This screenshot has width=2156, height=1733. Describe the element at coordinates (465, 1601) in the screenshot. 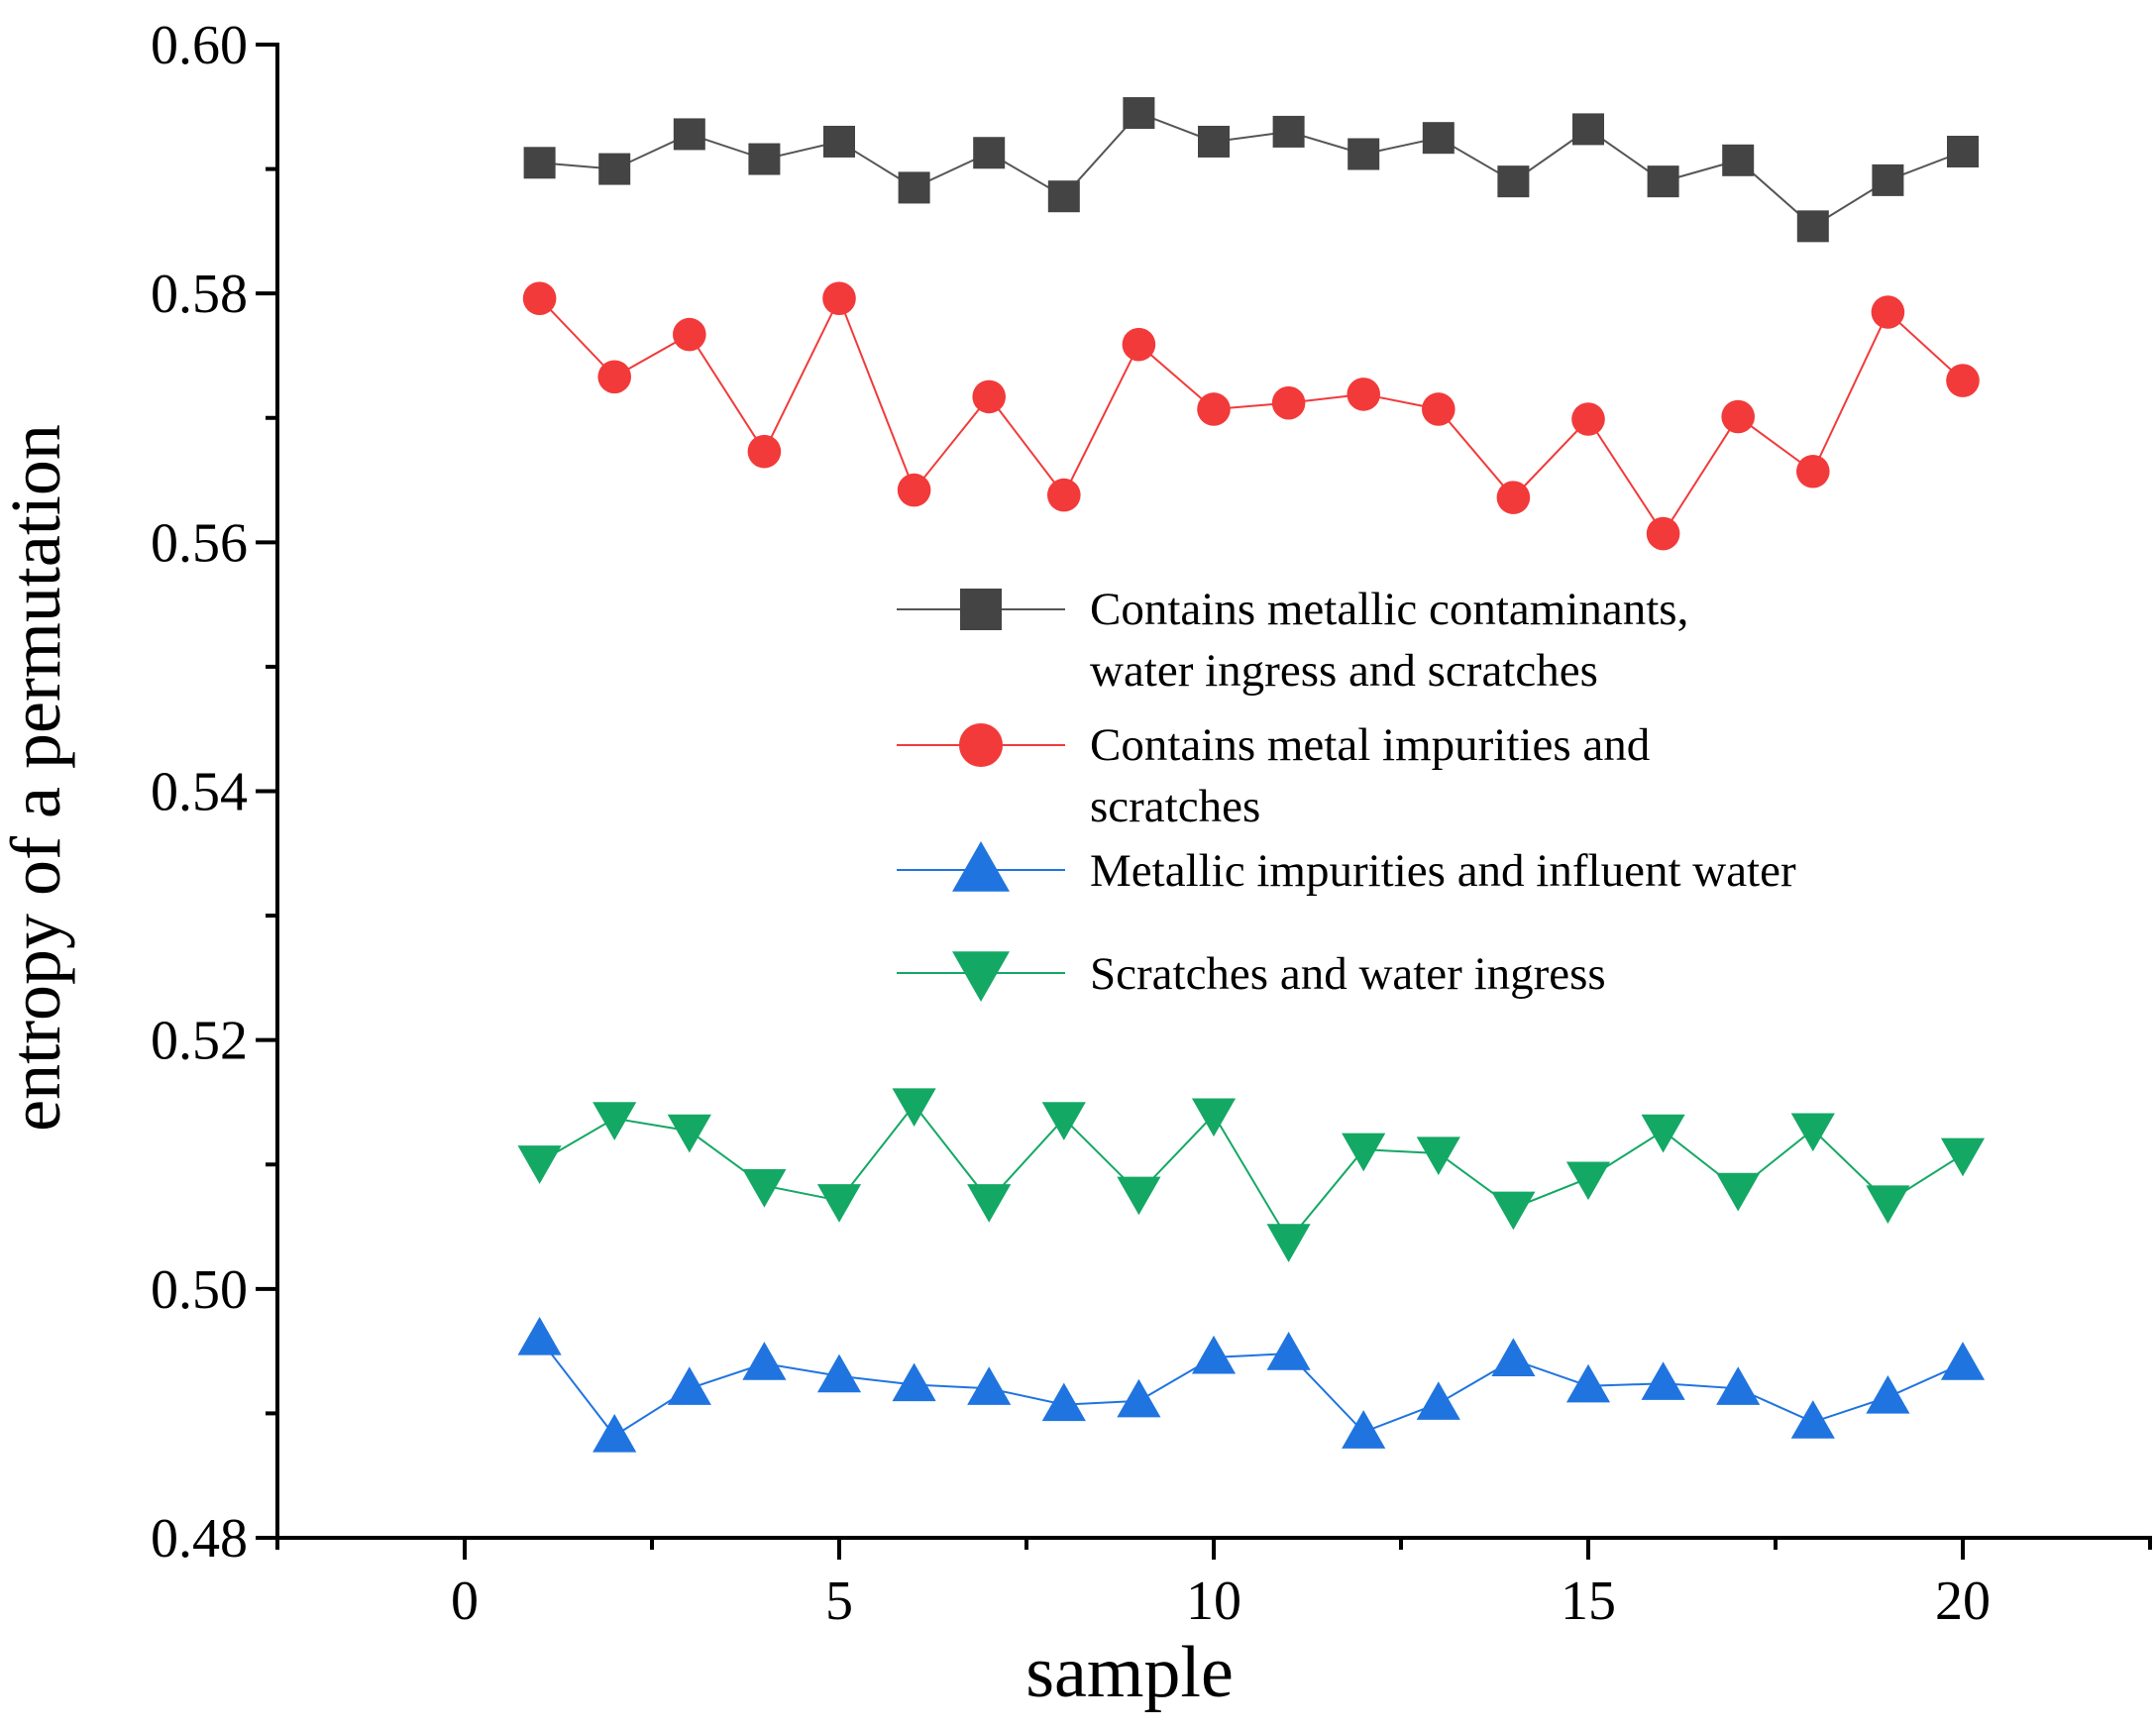

I see `x-tick-label: 0` at that location.